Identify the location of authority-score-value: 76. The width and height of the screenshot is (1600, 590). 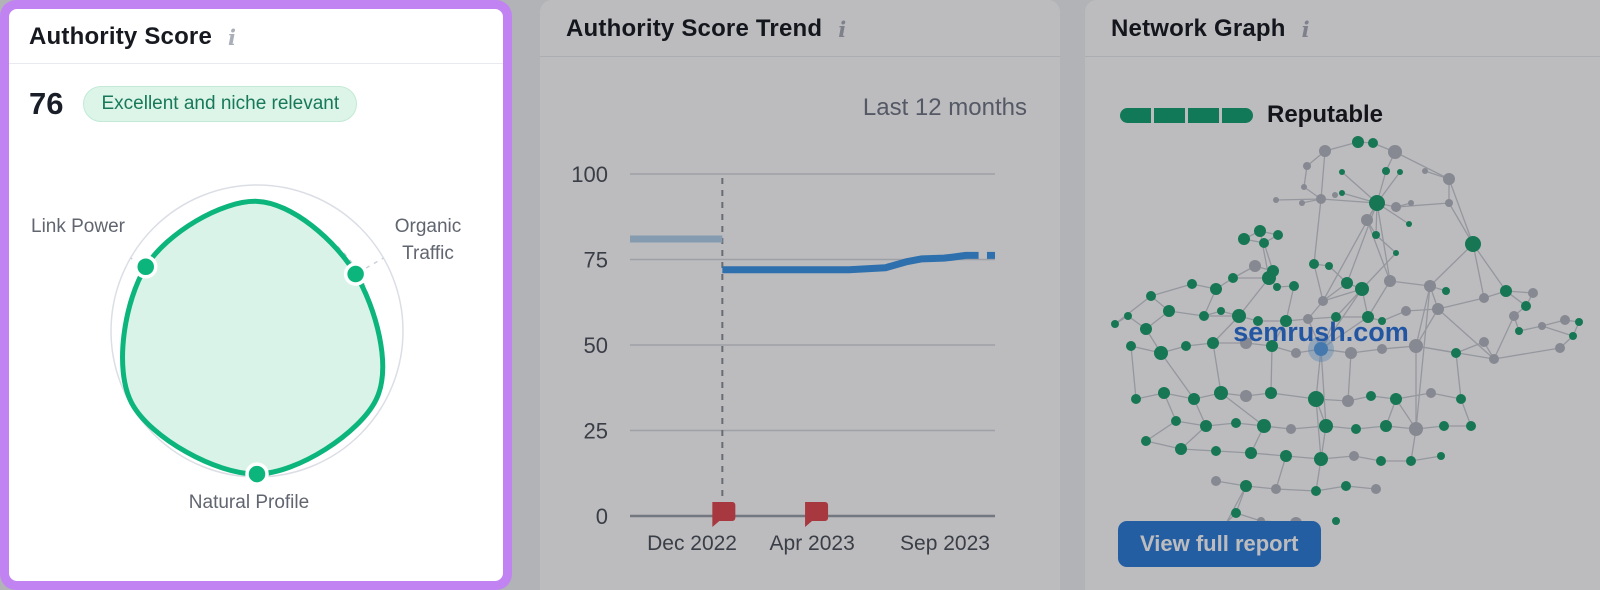
(46, 103).